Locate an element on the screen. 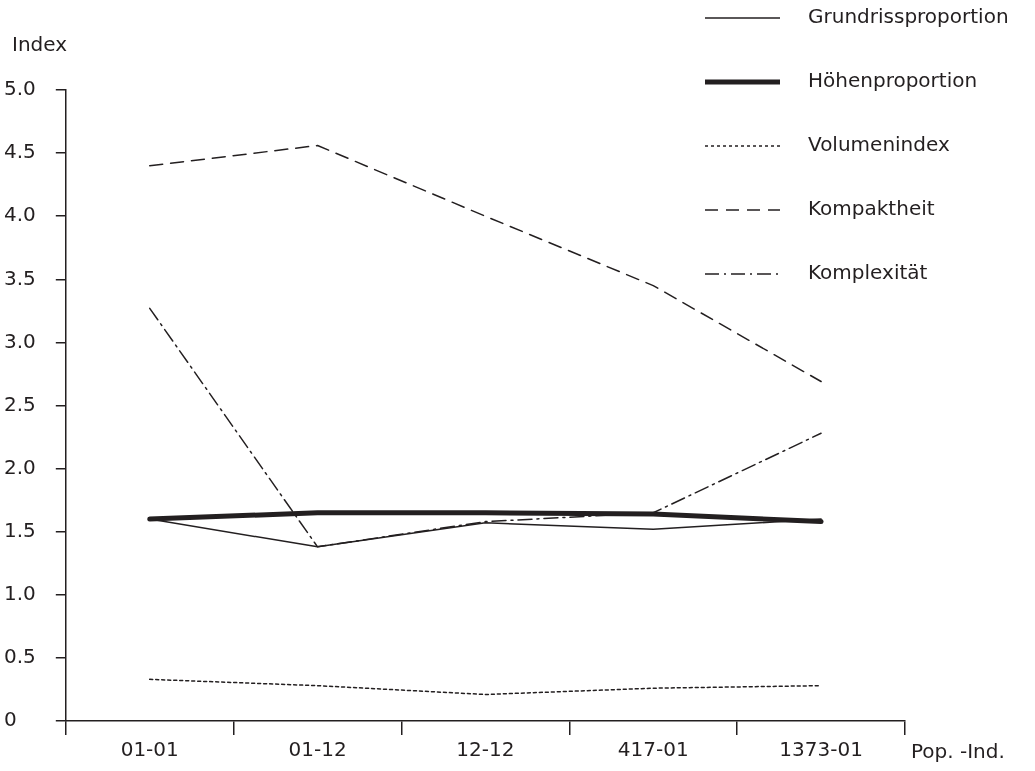  legend-label: Grundrissproportion is located at coordinates (908, 16).